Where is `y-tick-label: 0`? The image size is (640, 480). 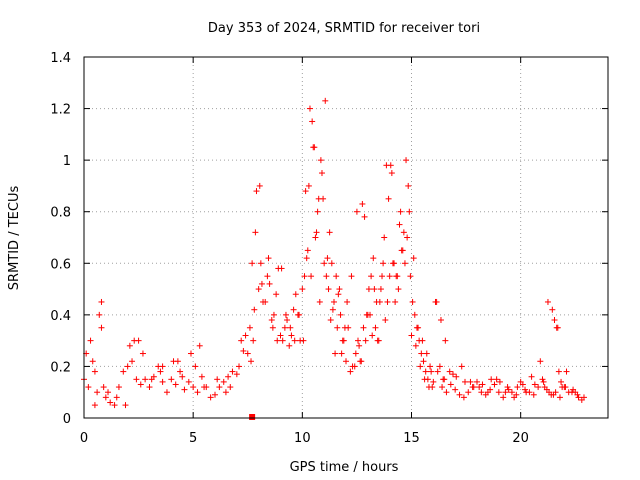
y-tick-label: 0 is located at coordinates (67, 419).